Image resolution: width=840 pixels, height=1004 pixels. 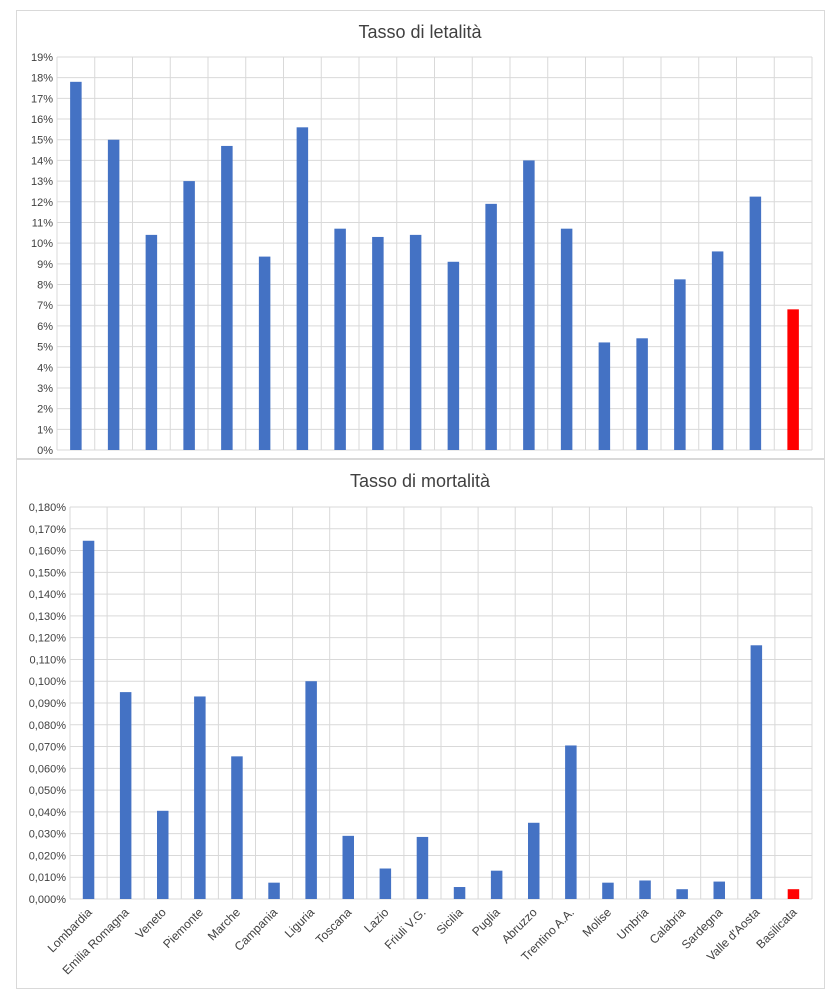 I want to click on letalita-y-tick-label: 15%, so click(x=42, y=141).